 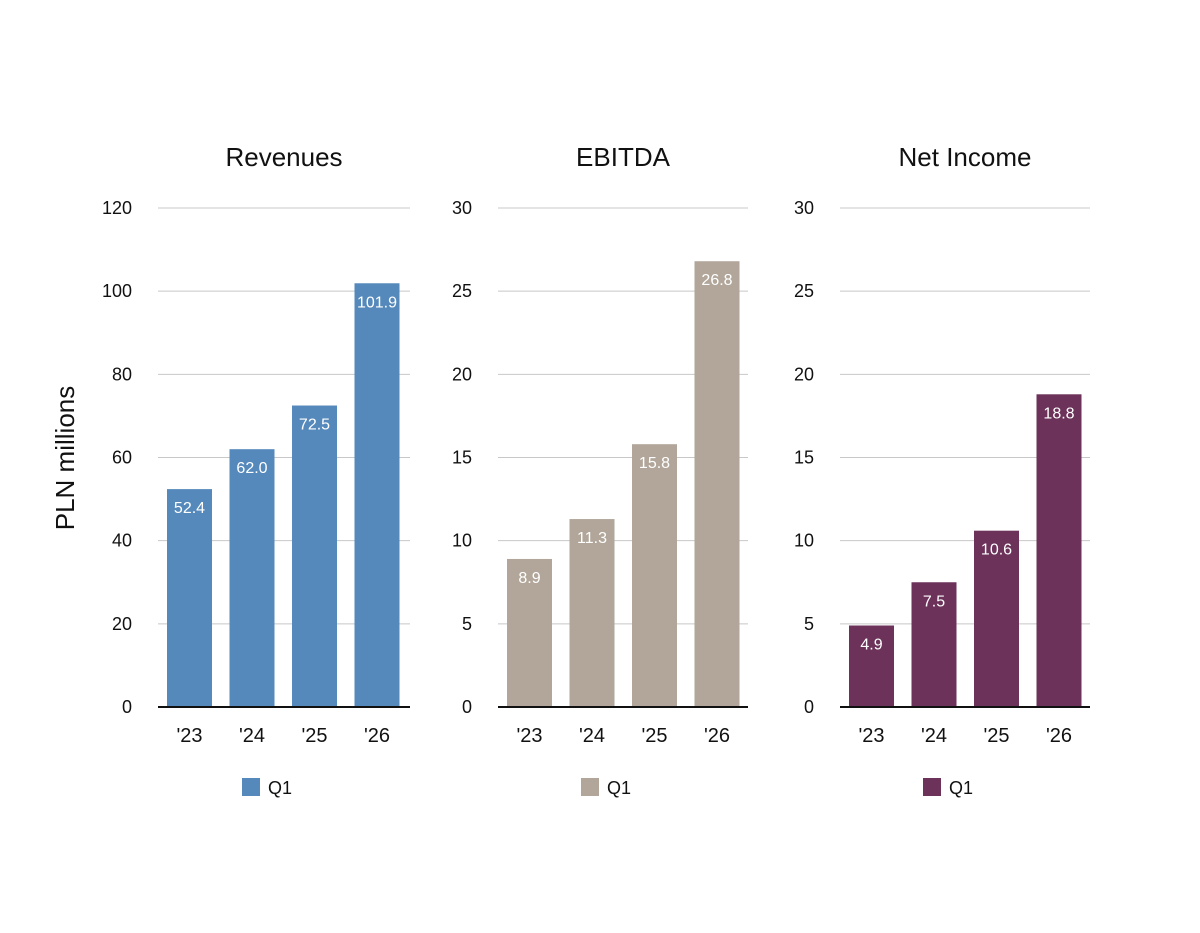 I want to click on bar-data-label: 101.9, so click(x=377, y=302).